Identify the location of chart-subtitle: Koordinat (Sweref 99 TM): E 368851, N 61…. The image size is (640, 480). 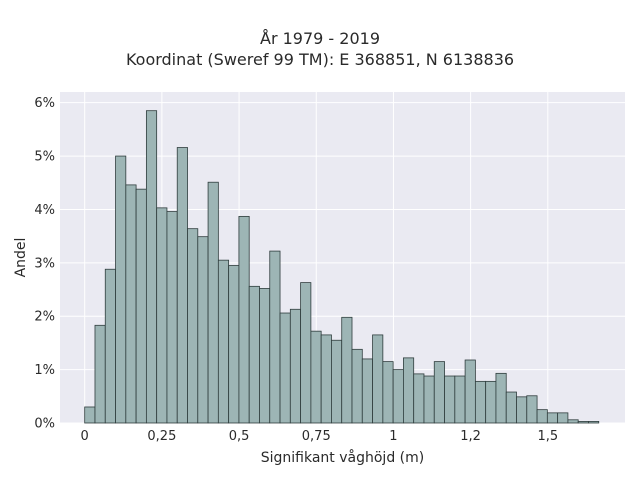
(320, 59).